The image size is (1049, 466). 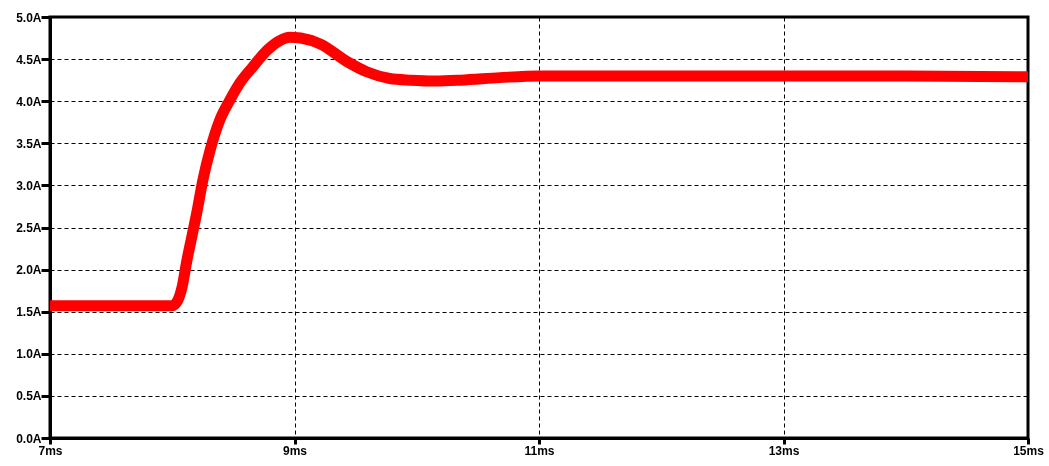 What do you see at coordinates (29, 59) in the screenshot?
I see `y-tick-label: 4.5A` at bounding box center [29, 59].